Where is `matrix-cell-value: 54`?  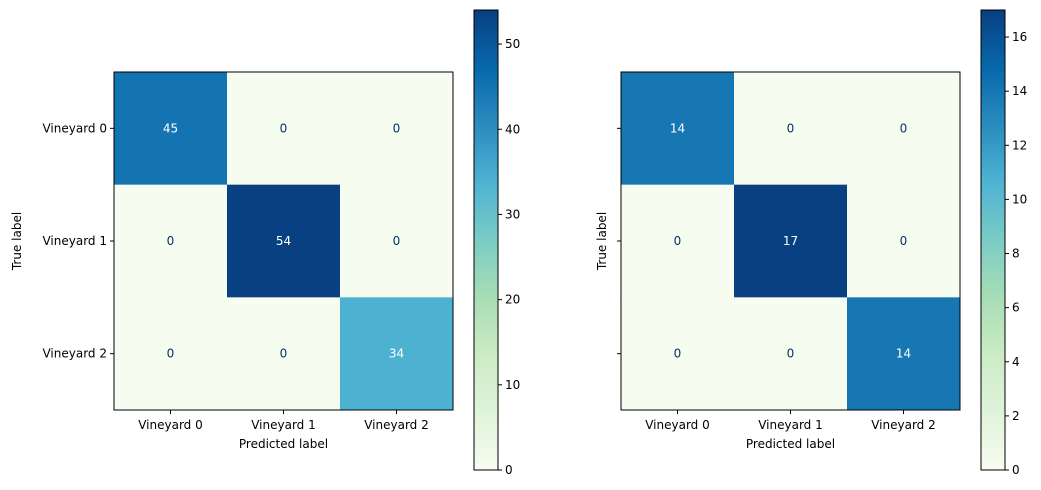 matrix-cell-value: 54 is located at coordinates (283, 241).